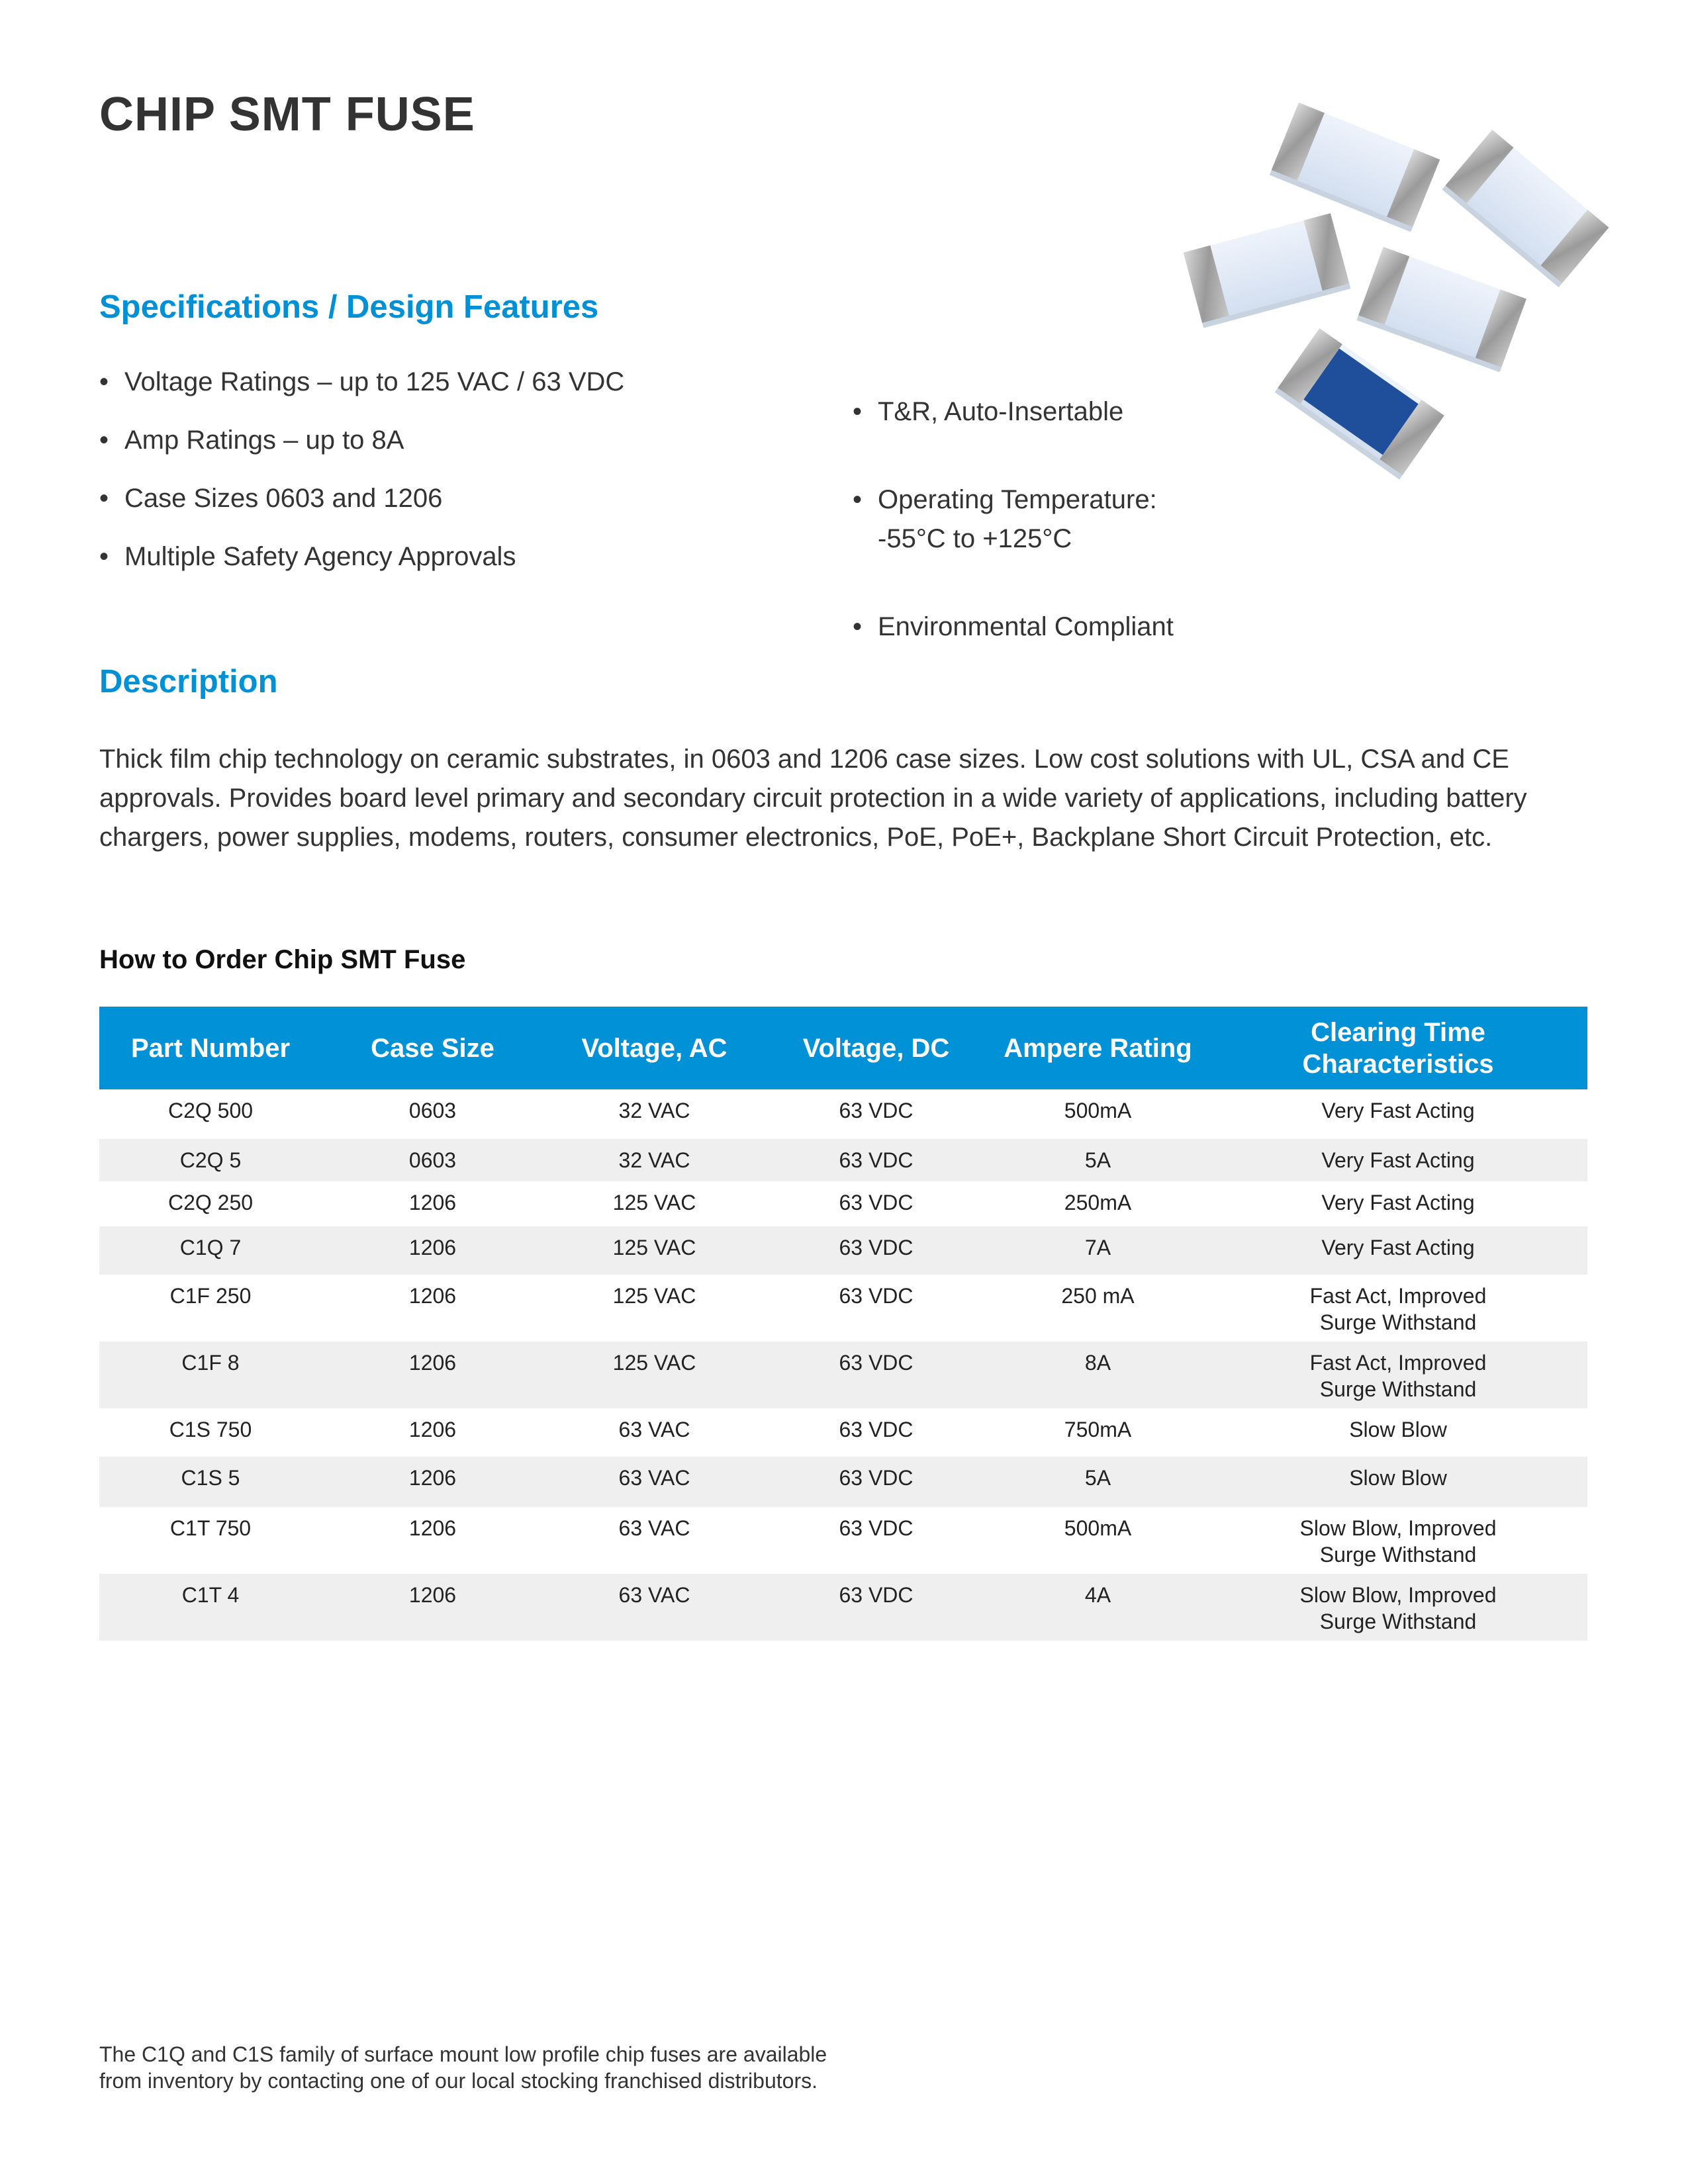 The image size is (1688, 2184). Describe the element at coordinates (1098, 1607) in the screenshot. I see `table-cell: 4A` at that location.